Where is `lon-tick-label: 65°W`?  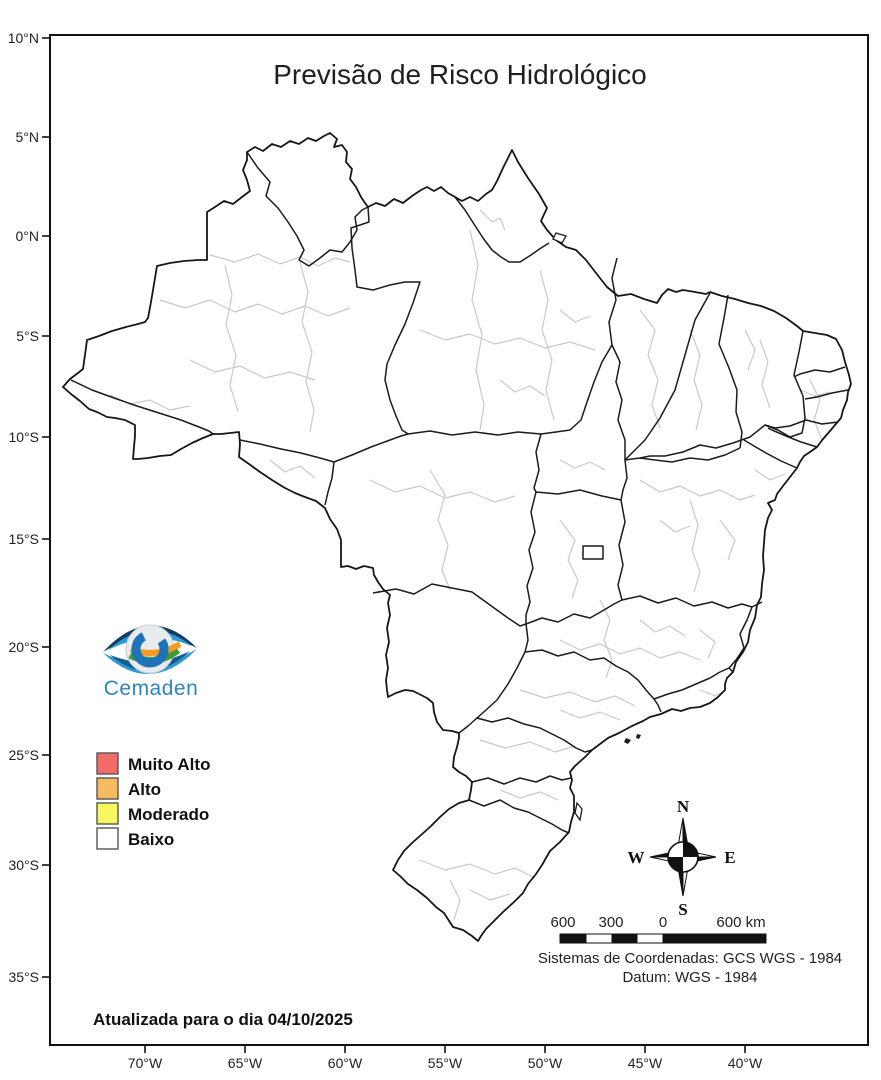 lon-tick-label: 65°W is located at coordinates (245, 1063).